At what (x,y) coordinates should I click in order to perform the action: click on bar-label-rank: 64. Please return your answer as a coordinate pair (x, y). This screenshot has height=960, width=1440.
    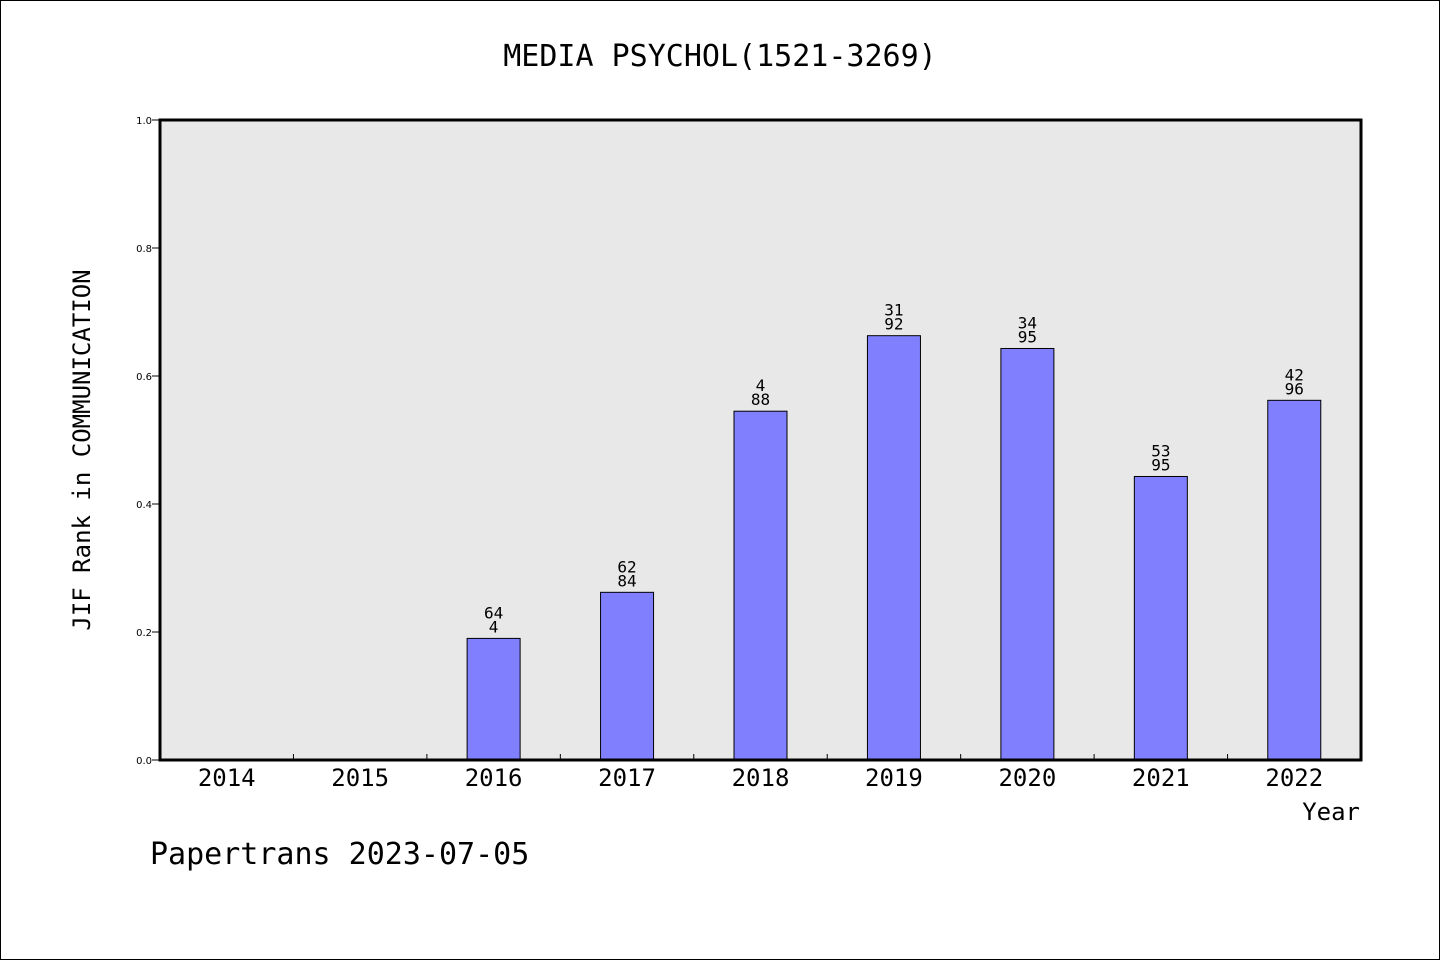
    Looking at the image, I should click on (493, 612).